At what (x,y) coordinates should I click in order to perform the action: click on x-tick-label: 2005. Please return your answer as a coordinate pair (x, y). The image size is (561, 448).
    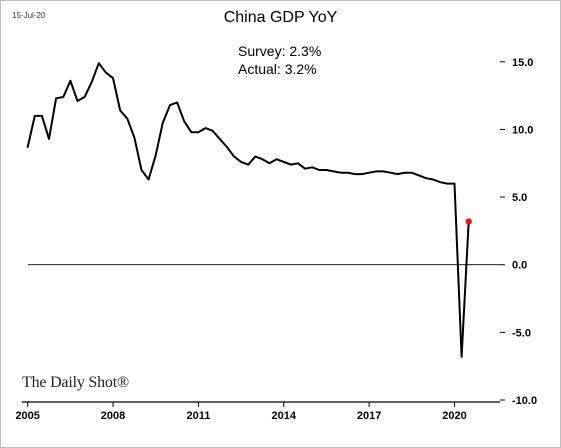
    Looking at the image, I should click on (27, 416).